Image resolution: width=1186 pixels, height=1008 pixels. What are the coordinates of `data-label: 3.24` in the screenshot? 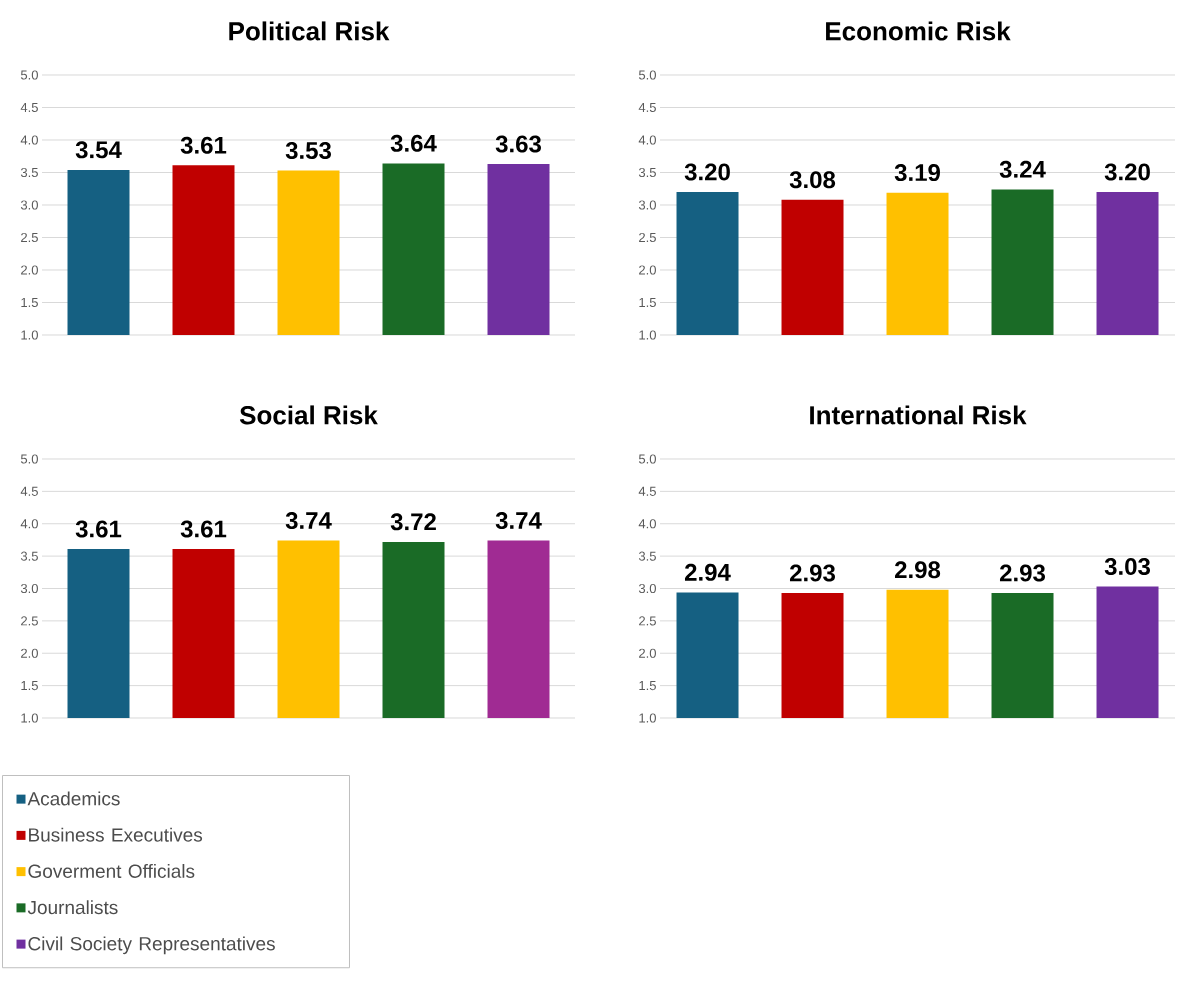 It's located at (1022, 169).